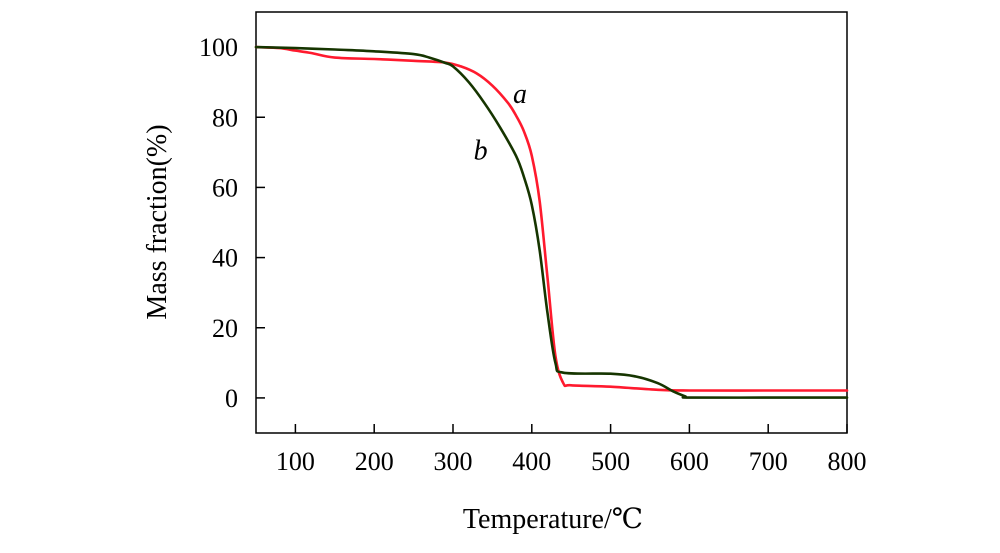 The image size is (1000, 553). What do you see at coordinates (225, 117) in the screenshot?
I see `y-tick-label: 80` at bounding box center [225, 117].